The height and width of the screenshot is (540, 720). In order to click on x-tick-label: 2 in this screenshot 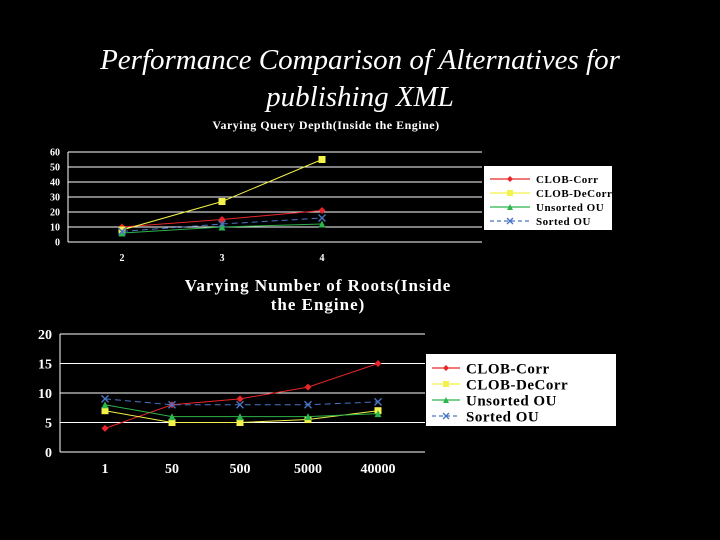, I will do `click(122, 258)`.